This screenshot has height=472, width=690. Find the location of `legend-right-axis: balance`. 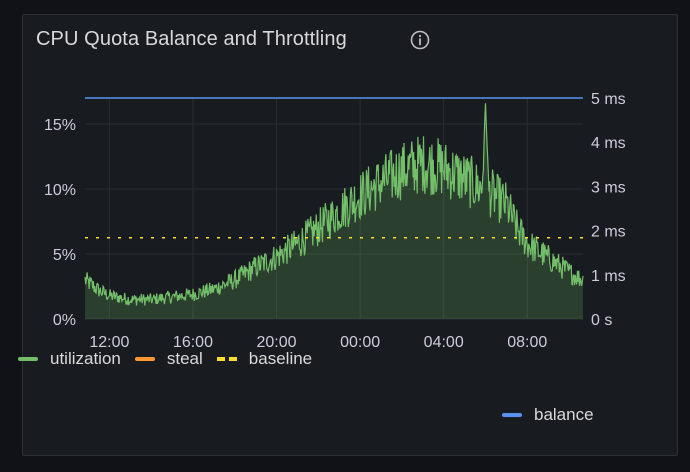

legend-right-axis: balance is located at coordinates (555, 415).